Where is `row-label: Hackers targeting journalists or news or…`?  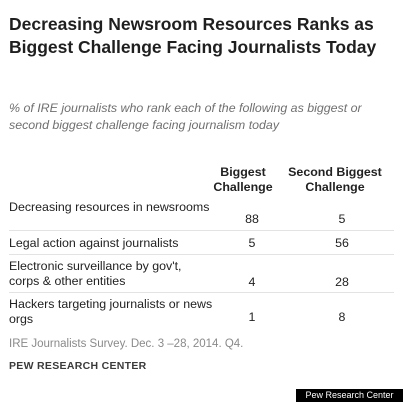
row-label: Hackers targeting journalists or news or… is located at coordinates (111, 311).